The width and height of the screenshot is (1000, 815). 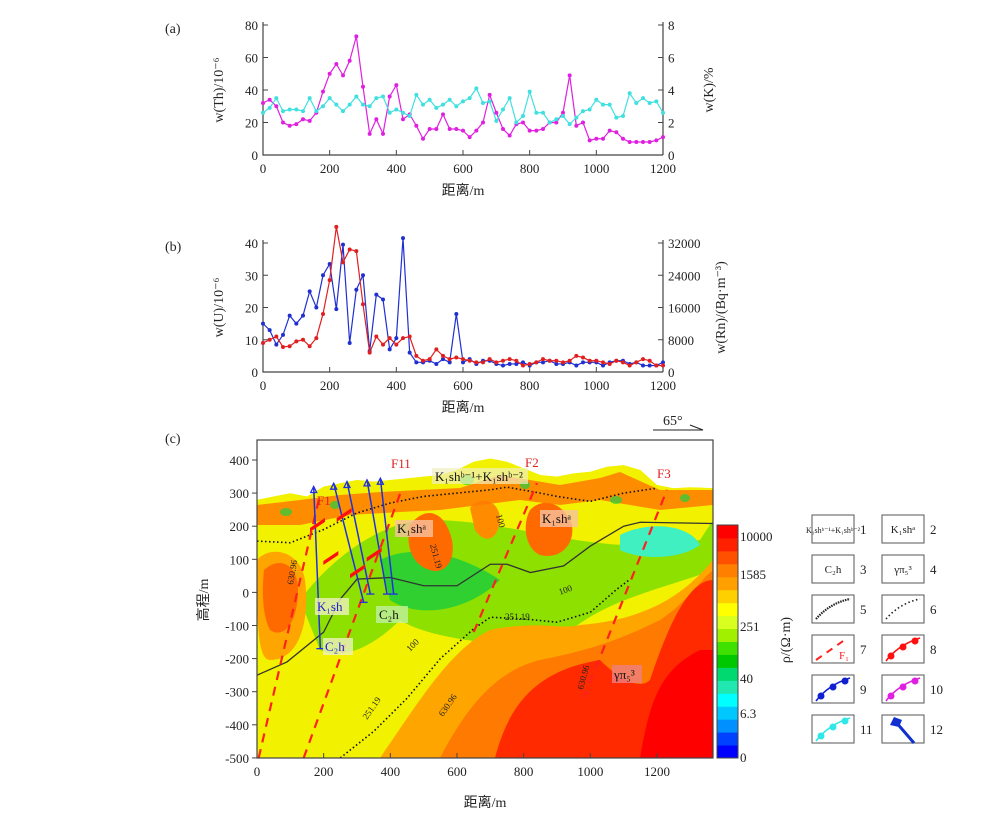 I want to click on resistivity-zone-mid, so click(x=485, y=519).